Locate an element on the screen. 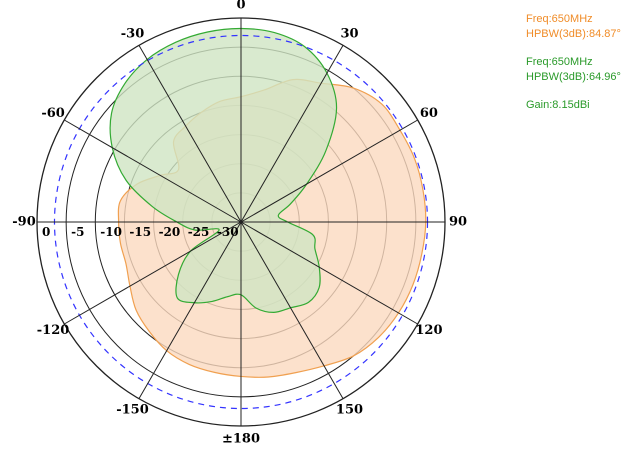 This screenshot has height=453, width=637. legend-hpbw-1: HPBW(3dB):84.87° is located at coordinates (573, 34).